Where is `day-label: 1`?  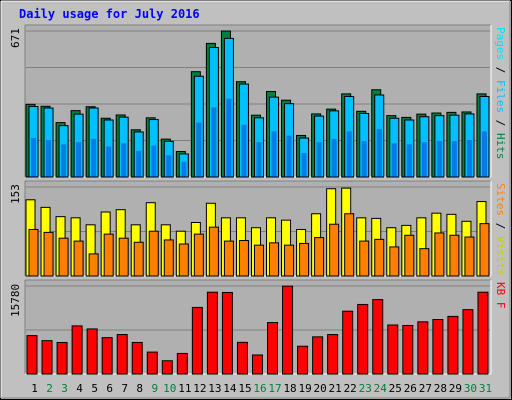 day-label: 1 is located at coordinates (34, 388).